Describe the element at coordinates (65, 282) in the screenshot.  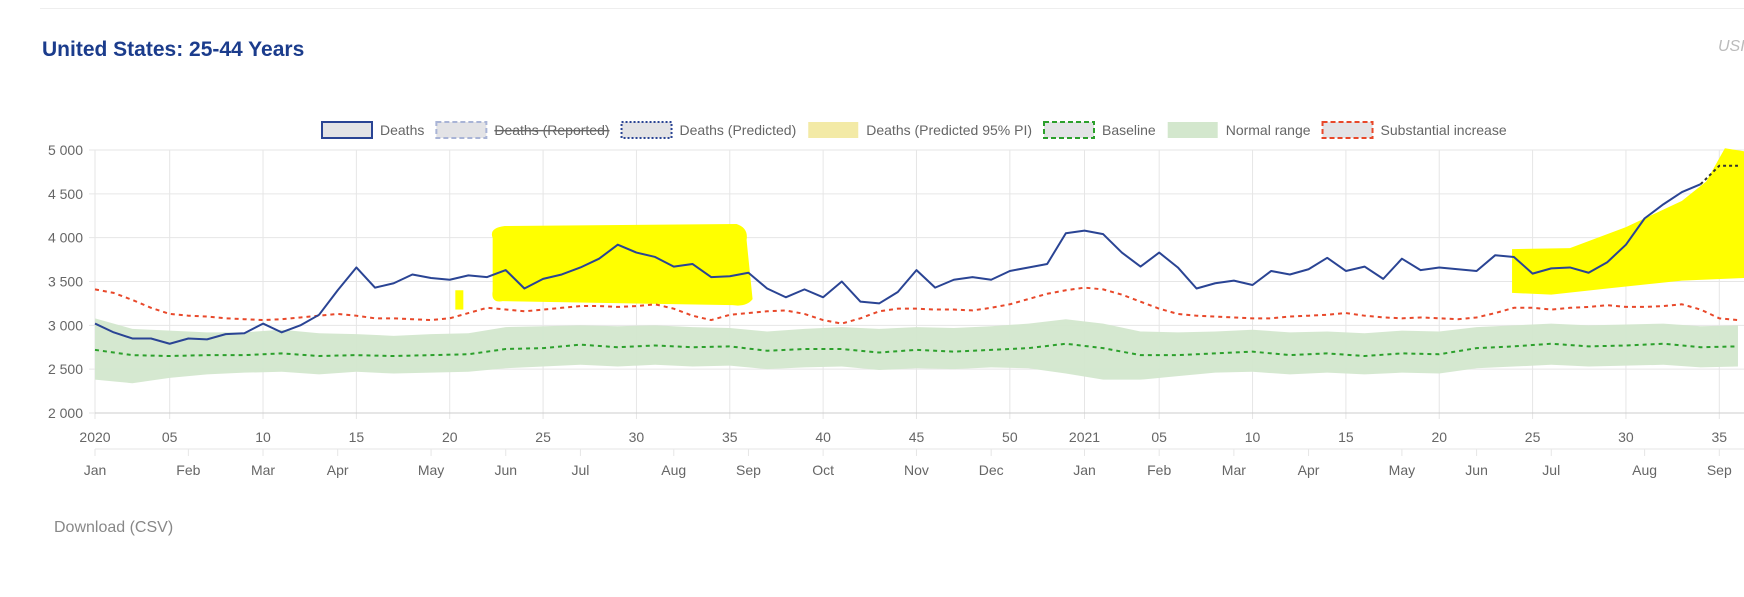
I see `y-tick-label: 3 500` at that location.